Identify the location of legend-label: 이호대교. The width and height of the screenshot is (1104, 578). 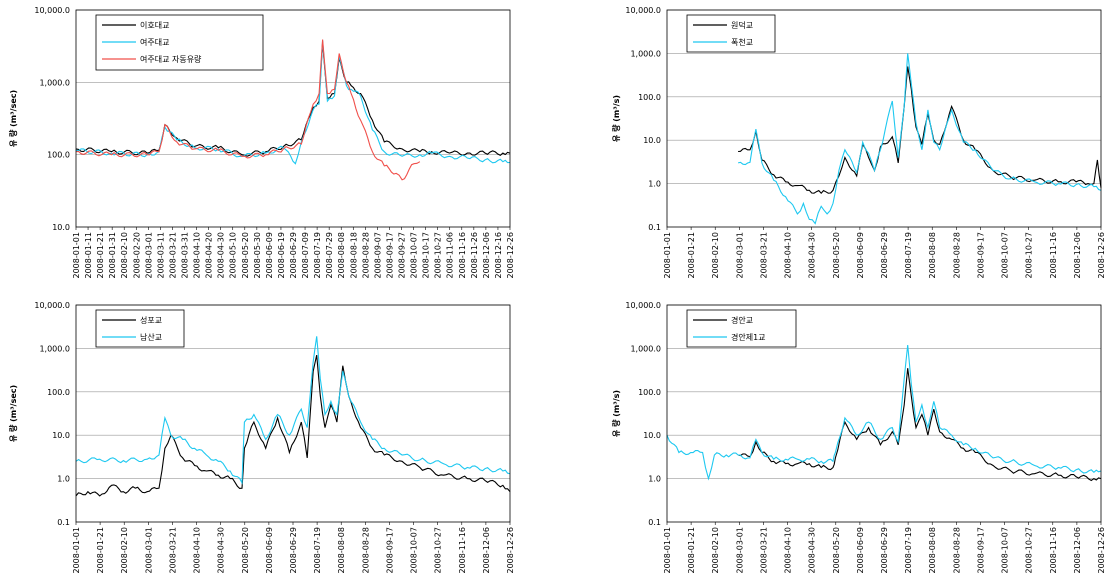
(154, 25).